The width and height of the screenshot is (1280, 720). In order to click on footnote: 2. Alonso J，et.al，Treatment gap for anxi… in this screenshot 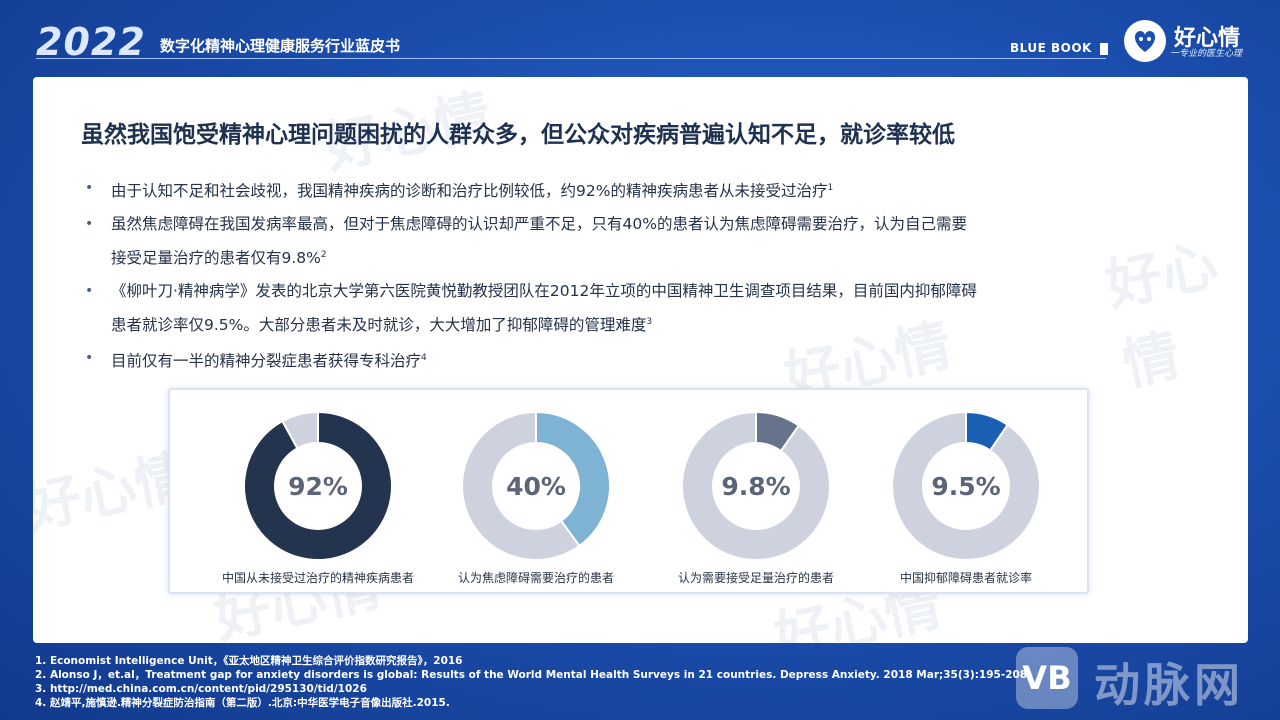, I will do `click(533, 675)`.